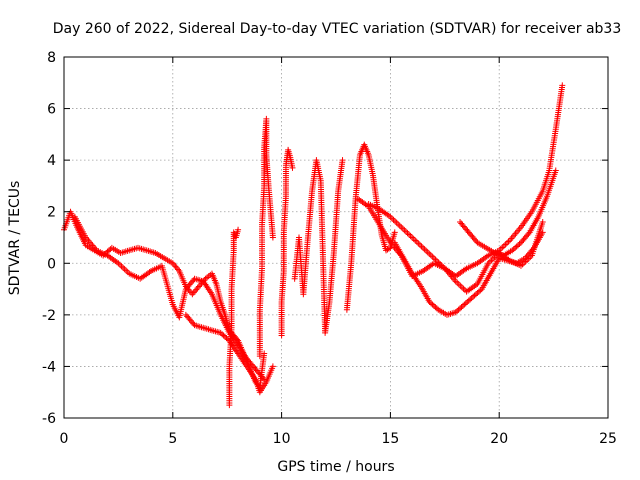  I want to click on series-spike-d, so click(318, 246).